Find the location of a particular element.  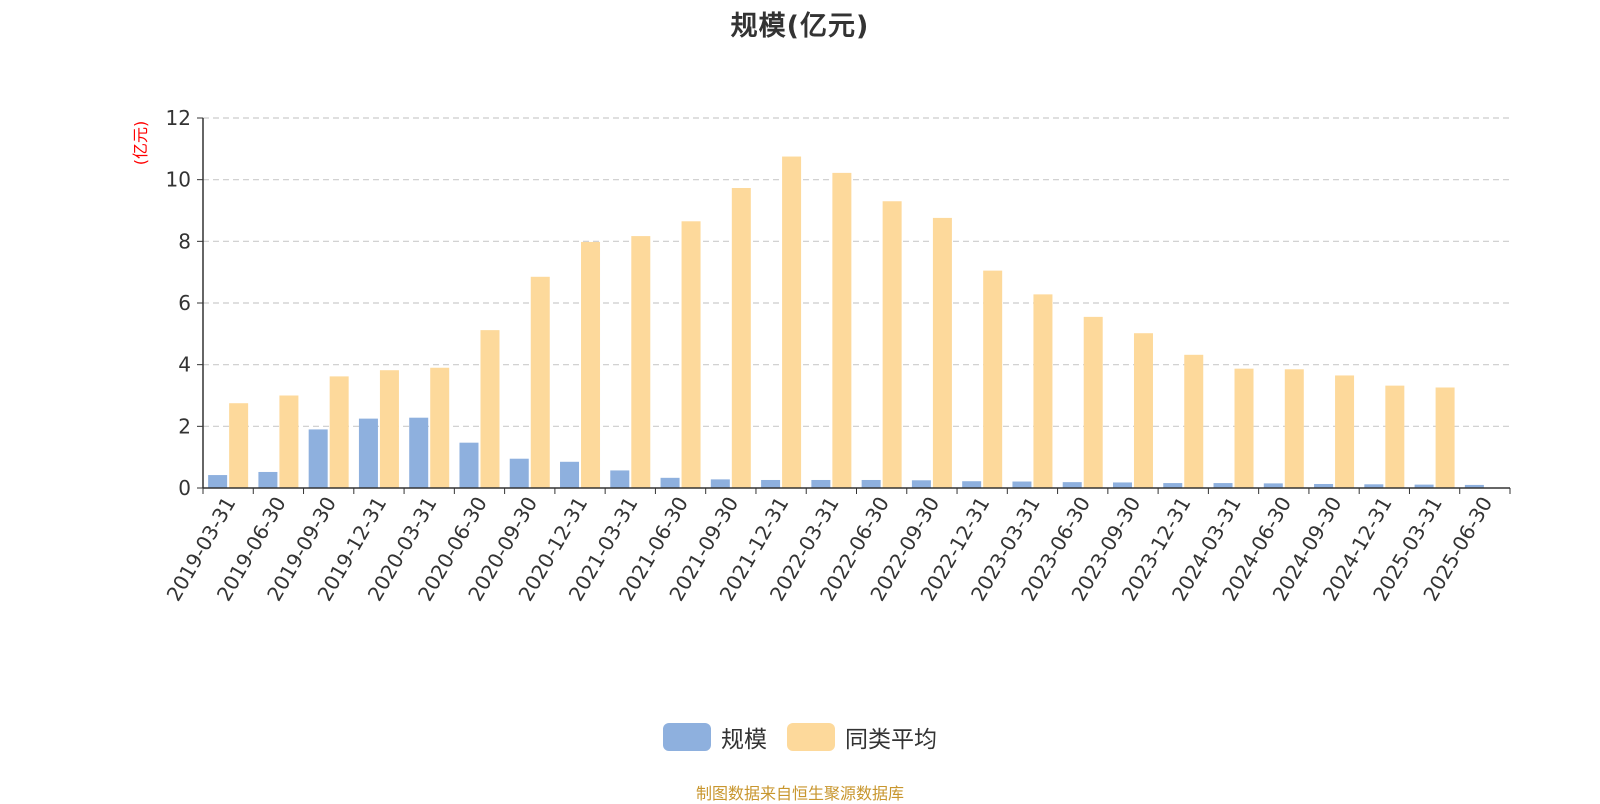

y-tick-label: 6 is located at coordinates (184, 303).